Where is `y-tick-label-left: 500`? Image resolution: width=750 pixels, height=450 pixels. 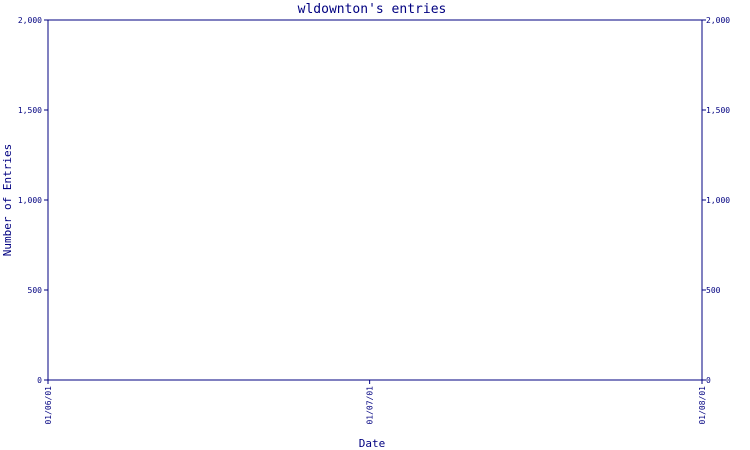 y-tick-label-left: 500 is located at coordinates (35, 290).